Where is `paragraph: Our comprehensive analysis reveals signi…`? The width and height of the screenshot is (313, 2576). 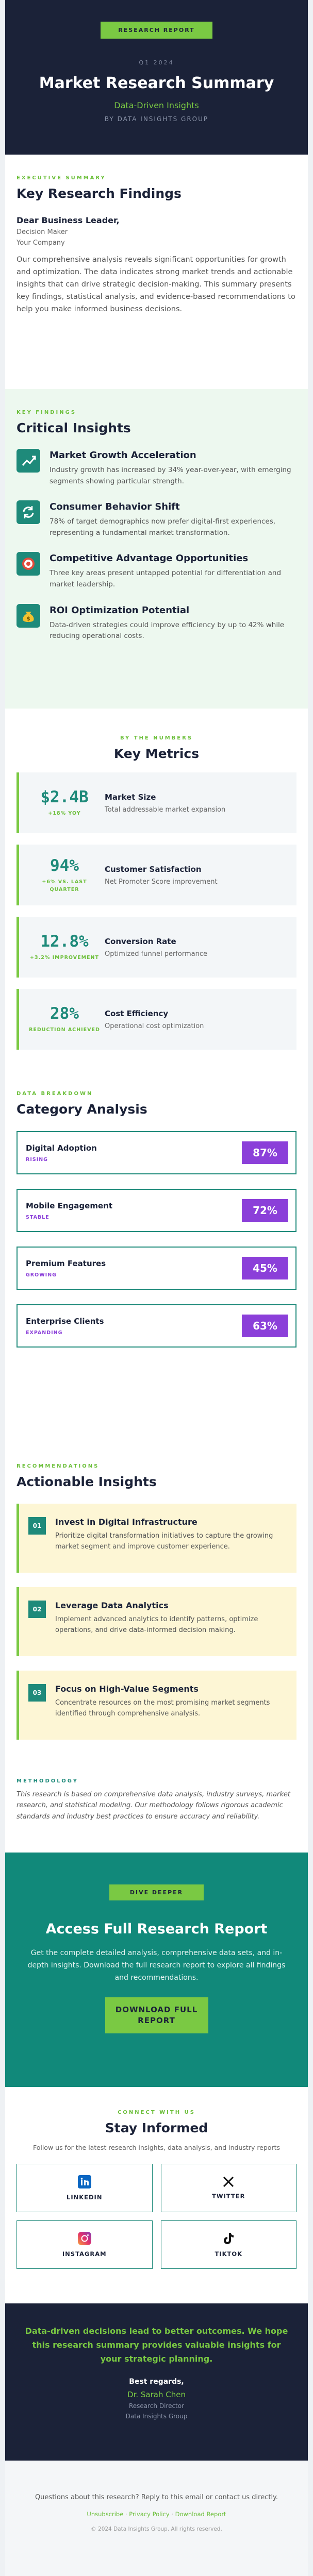
paragraph: Our comprehensive analysis reveals signi… is located at coordinates (156, 284).